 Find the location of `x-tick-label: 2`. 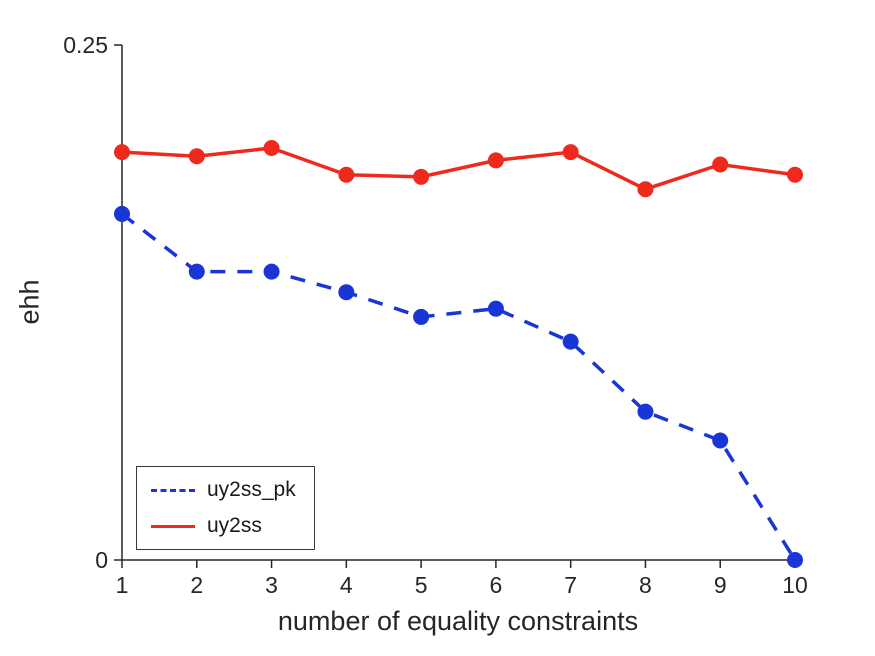

x-tick-label: 2 is located at coordinates (196, 585).